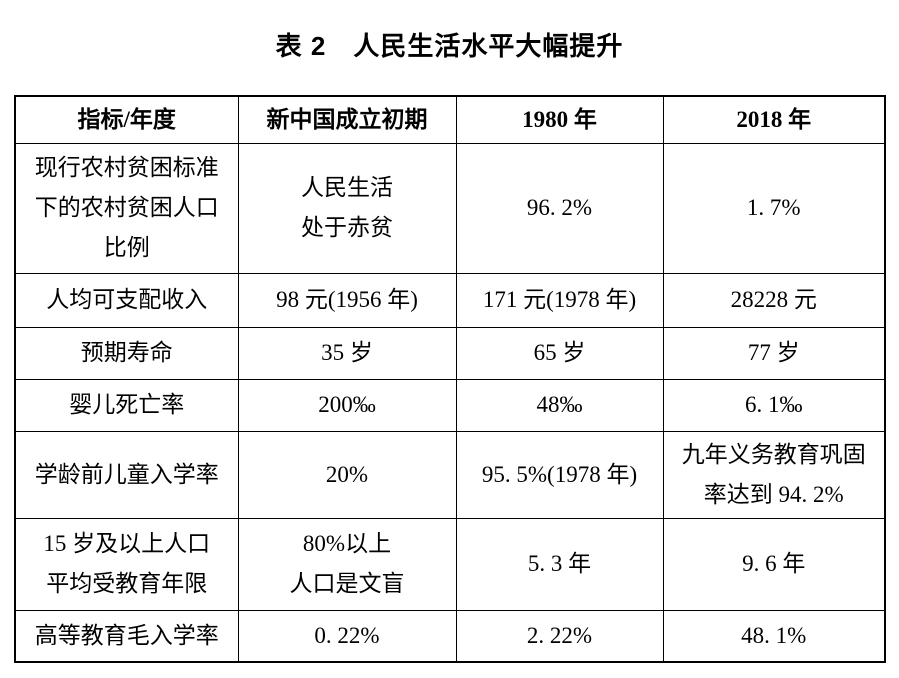 This screenshot has height=678, width=899. What do you see at coordinates (347, 636) in the screenshot?
I see `table-cell: 0. 22%` at bounding box center [347, 636].